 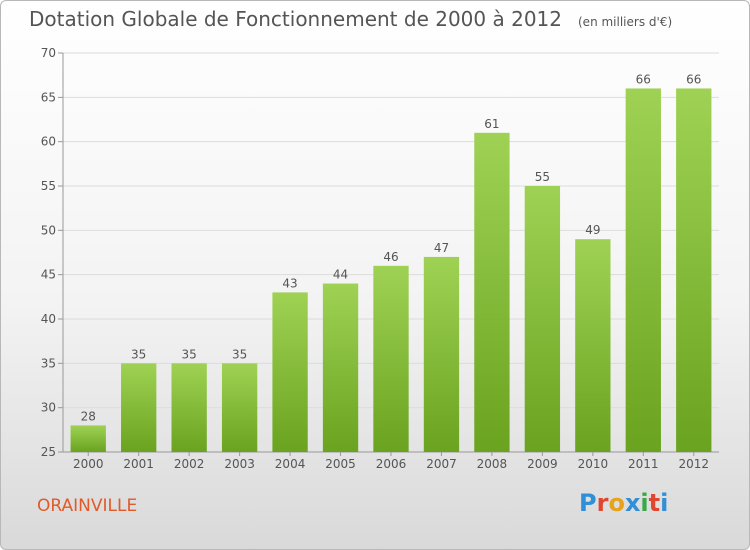 I want to click on logo-letter: x, so click(x=632, y=503).